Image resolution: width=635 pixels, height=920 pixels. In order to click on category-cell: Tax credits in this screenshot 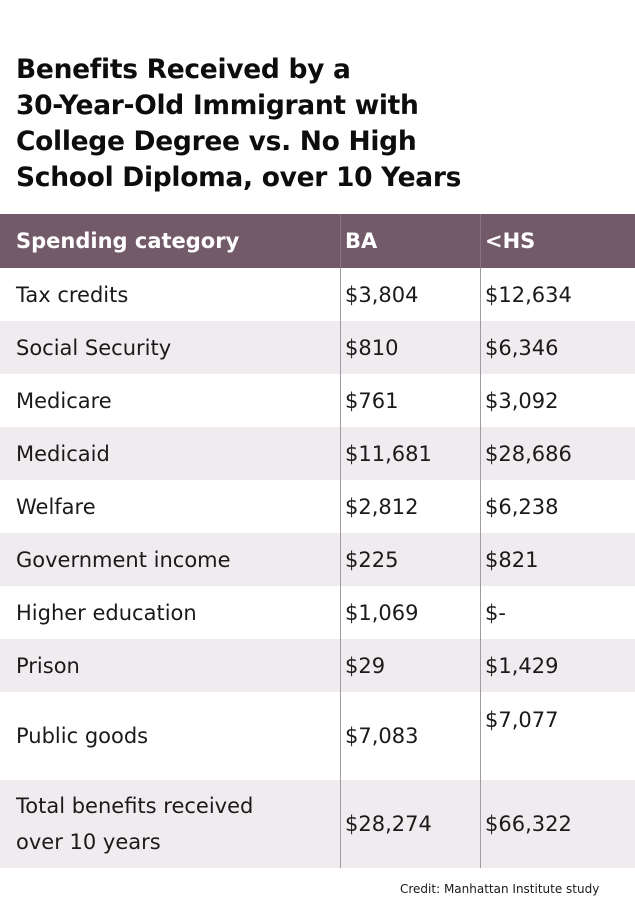, I will do `click(72, 294)`.